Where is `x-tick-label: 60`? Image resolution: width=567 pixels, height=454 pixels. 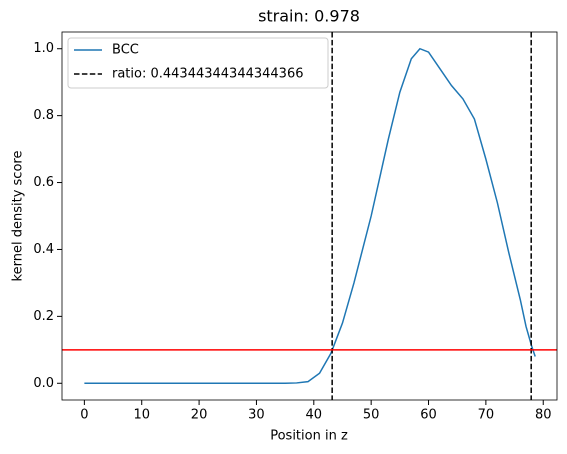
x-tick-label: 60 is located at coordinates (428, 415).